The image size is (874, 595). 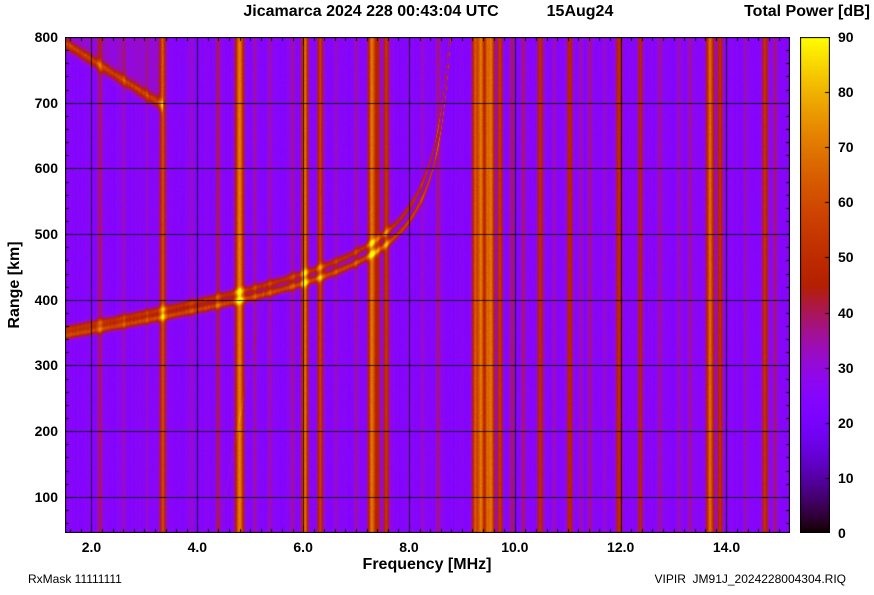 I want to click on colorbar-tick-label: 10, so click(x=846, y=477).